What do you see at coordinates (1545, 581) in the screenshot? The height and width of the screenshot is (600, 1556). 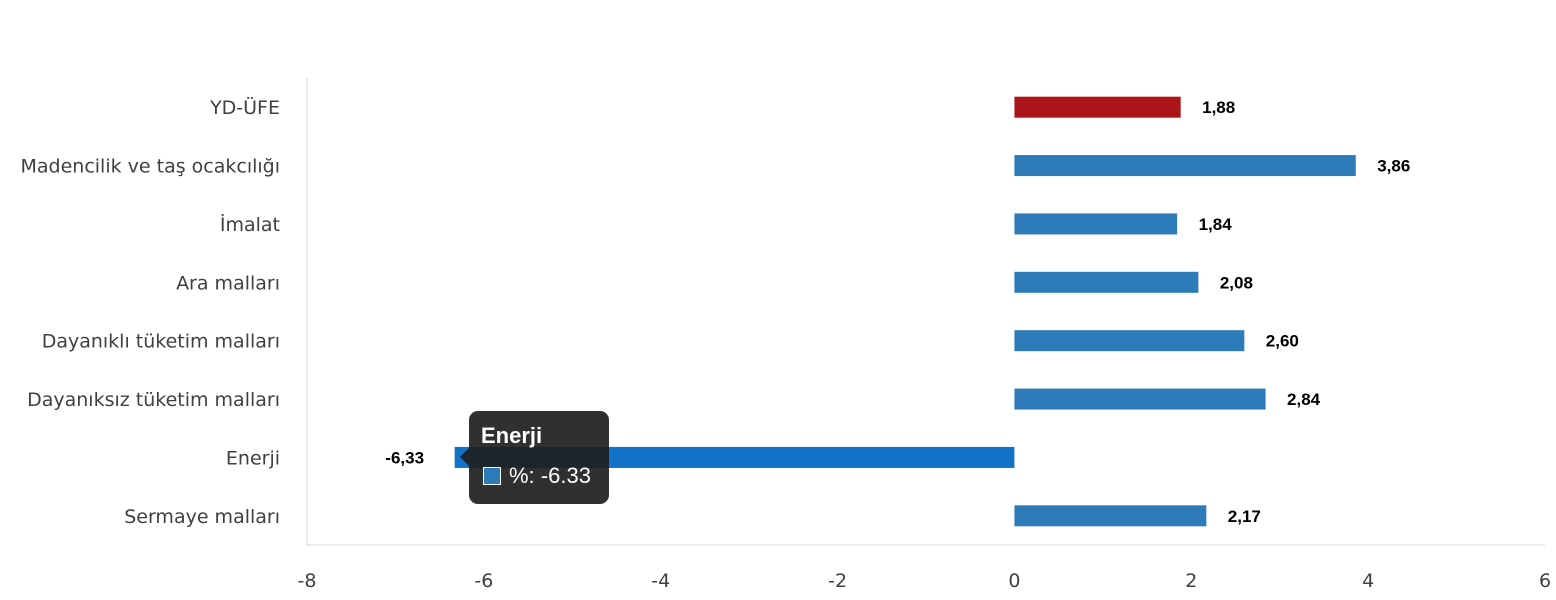 I see `x-tick-label: 6` at bounding box center [1545, 581].